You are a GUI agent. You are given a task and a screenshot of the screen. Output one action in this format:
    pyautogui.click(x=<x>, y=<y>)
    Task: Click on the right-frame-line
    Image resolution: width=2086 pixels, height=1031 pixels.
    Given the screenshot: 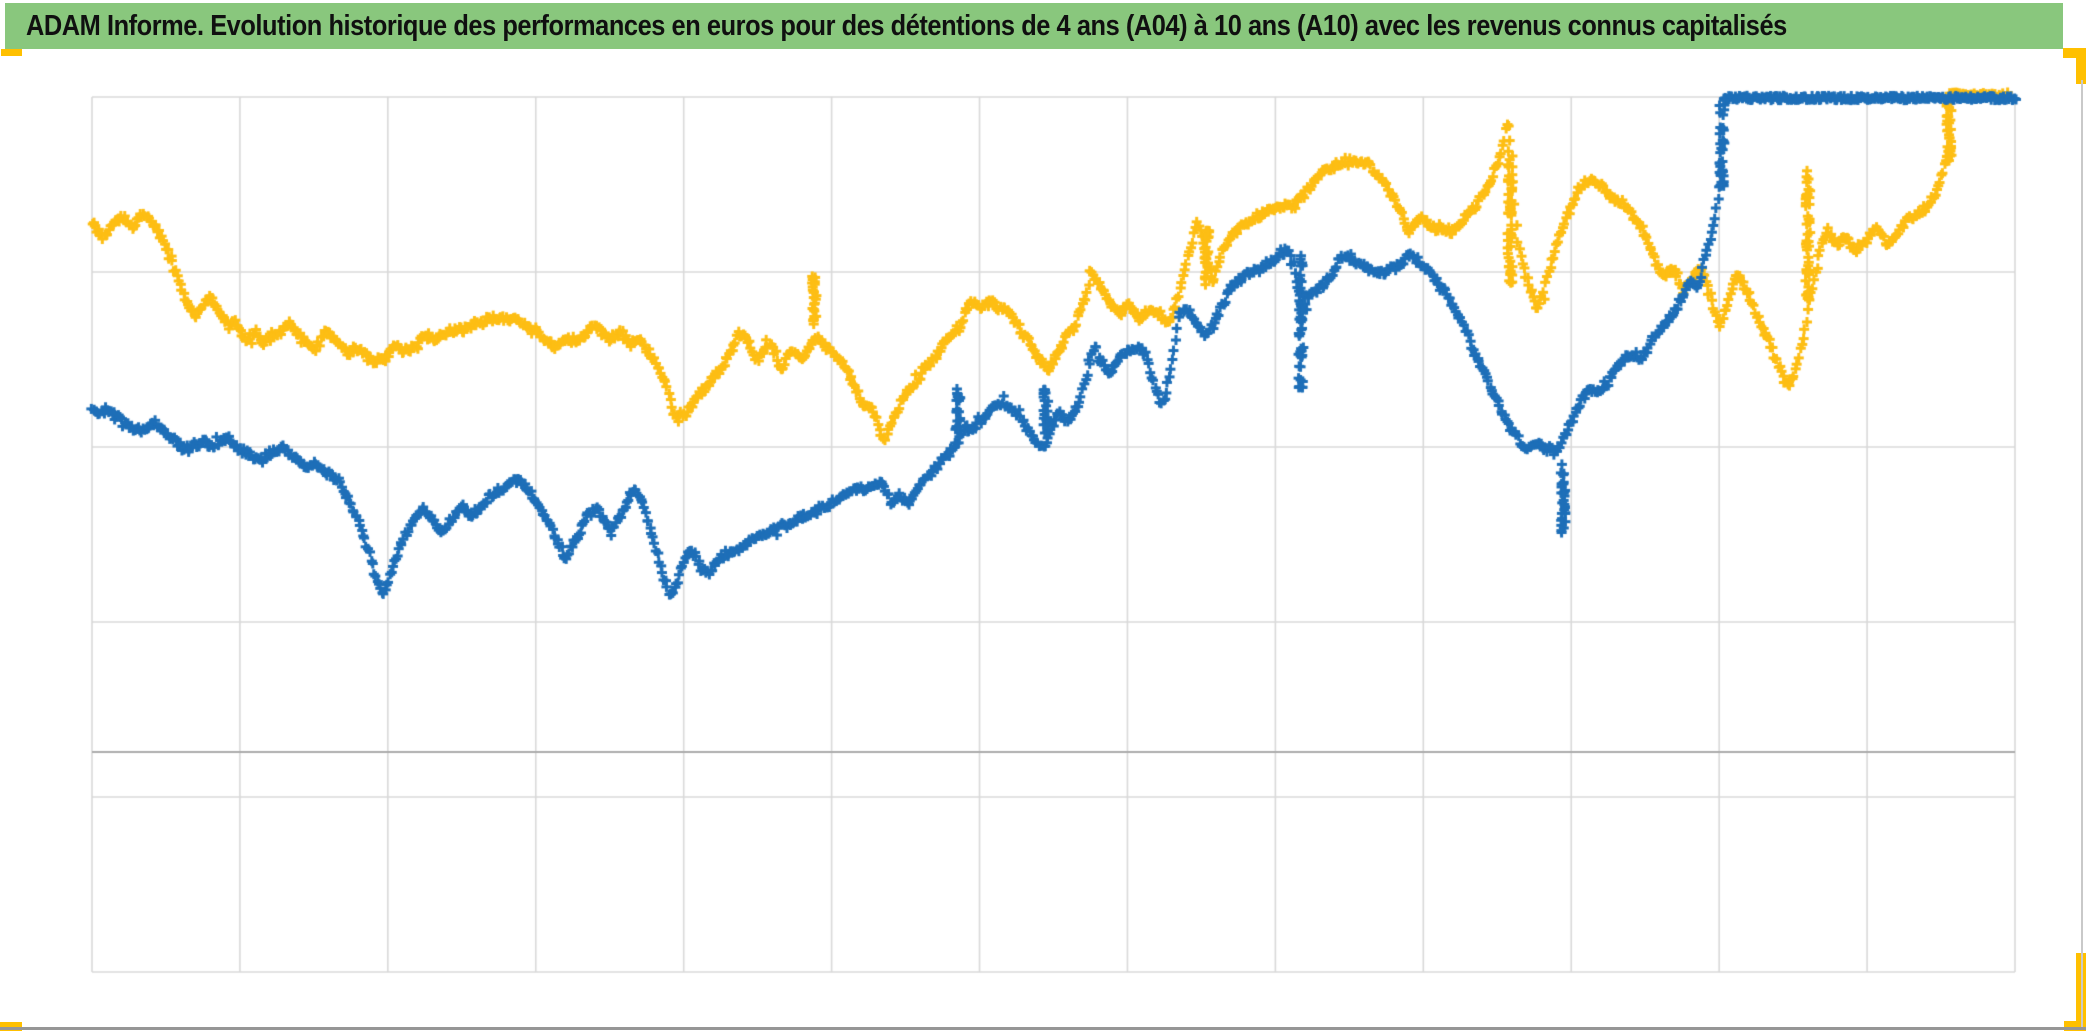 What is the action you would take?
    pyautogui.click(x=2082, y=554)
    